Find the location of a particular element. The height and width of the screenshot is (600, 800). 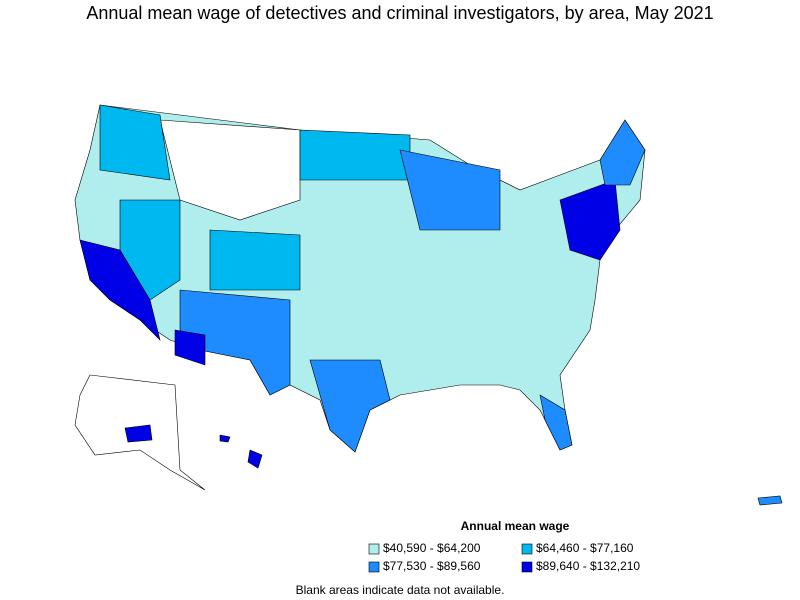

upper-midwest is located at coordinates (450, 190).